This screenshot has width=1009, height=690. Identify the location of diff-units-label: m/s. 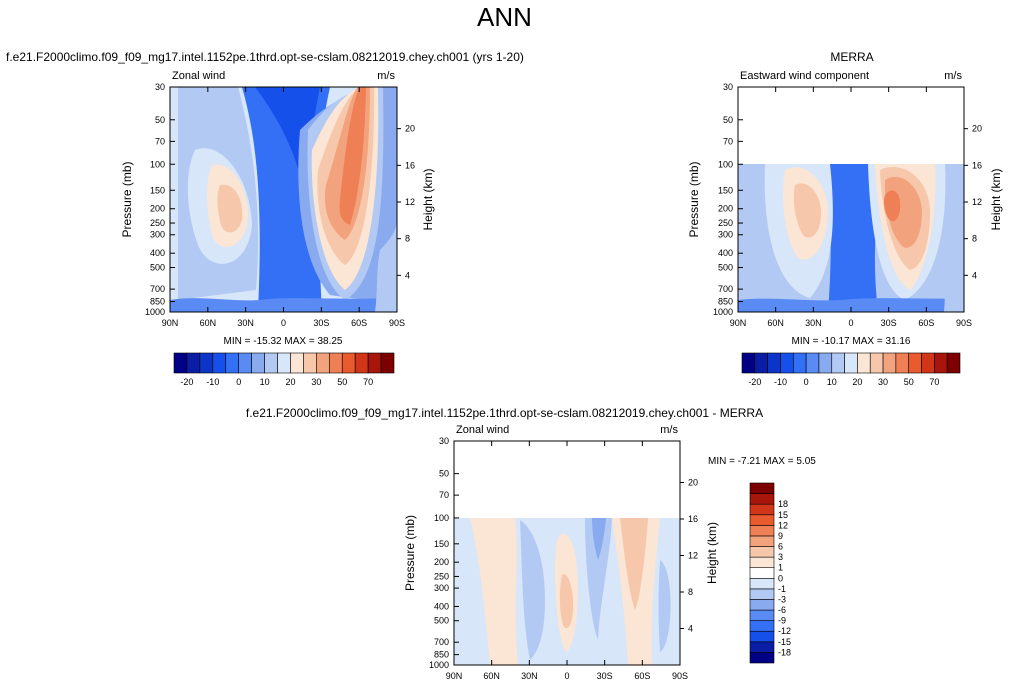
(669, 430).